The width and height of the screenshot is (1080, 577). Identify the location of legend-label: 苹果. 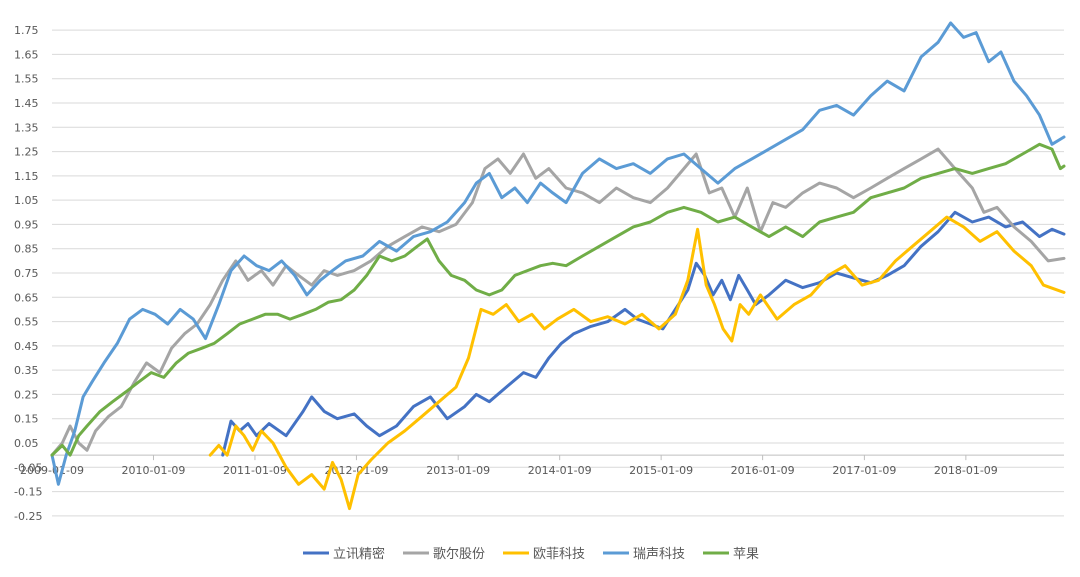
(746, 554).